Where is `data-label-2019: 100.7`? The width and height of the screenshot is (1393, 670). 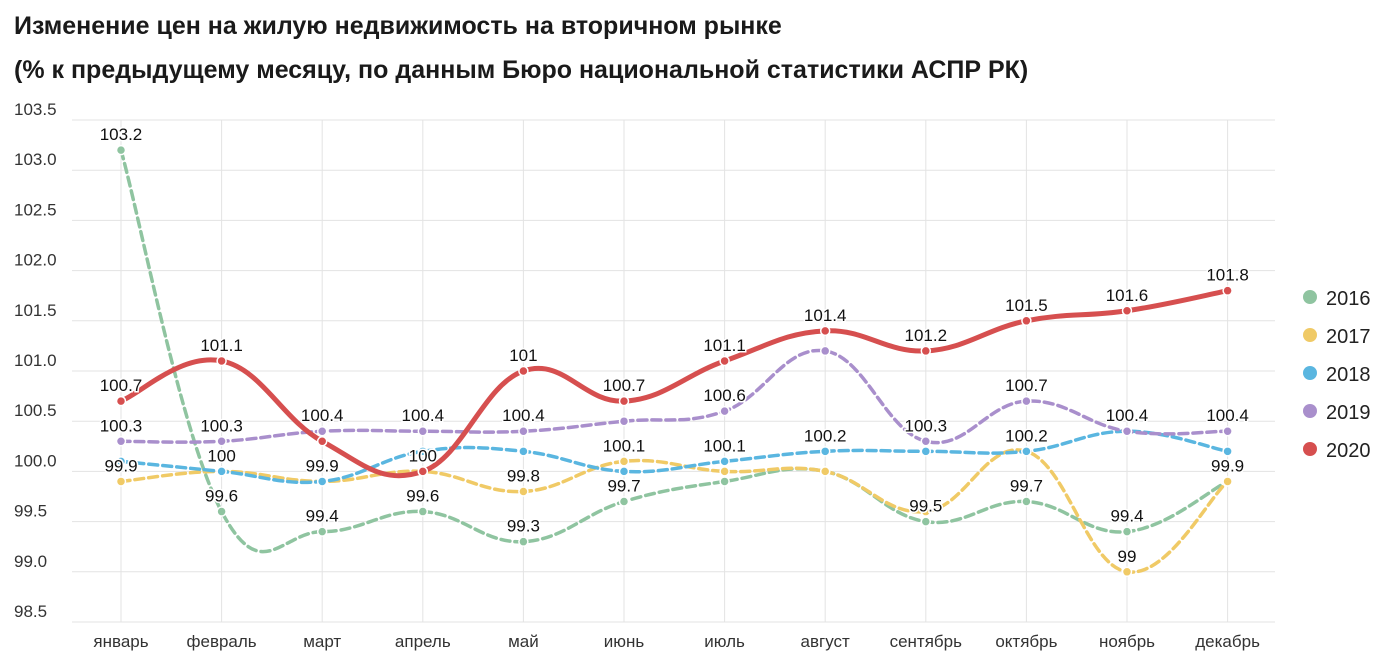 data-label-2019: 100.7 is located at coordinates (1026, 385).